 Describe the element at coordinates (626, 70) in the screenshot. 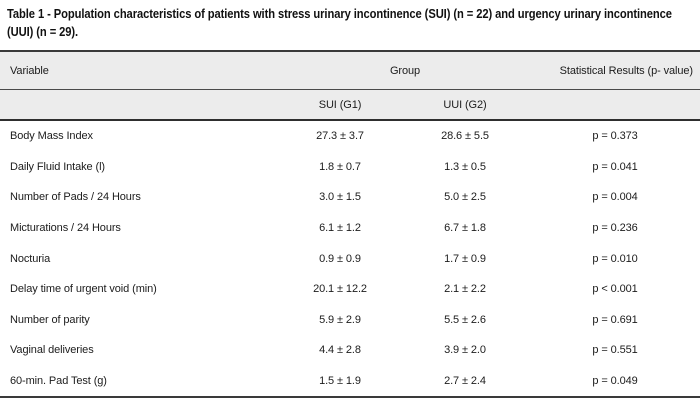

I see `header-statistical-results: Statistical Results (p- value)` at that location.